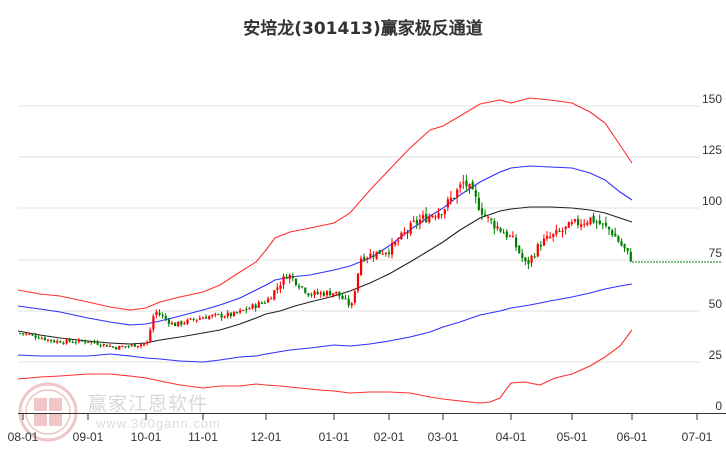 Image resolution: width=726 pixels, height=450 pixels. What do you see at coordinates (266, 437) in the screenshot?
I see `x-tick-12-01: 12-01` at bounding box center [266, 437].